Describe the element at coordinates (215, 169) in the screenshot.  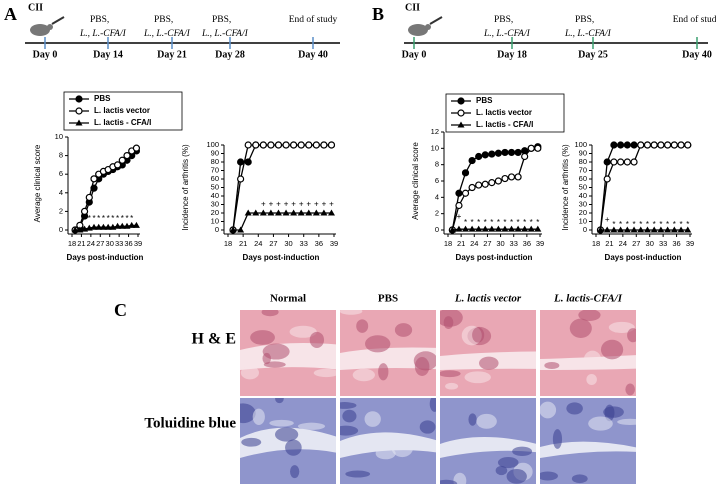
I see `y-tick-label: 70` at that location.